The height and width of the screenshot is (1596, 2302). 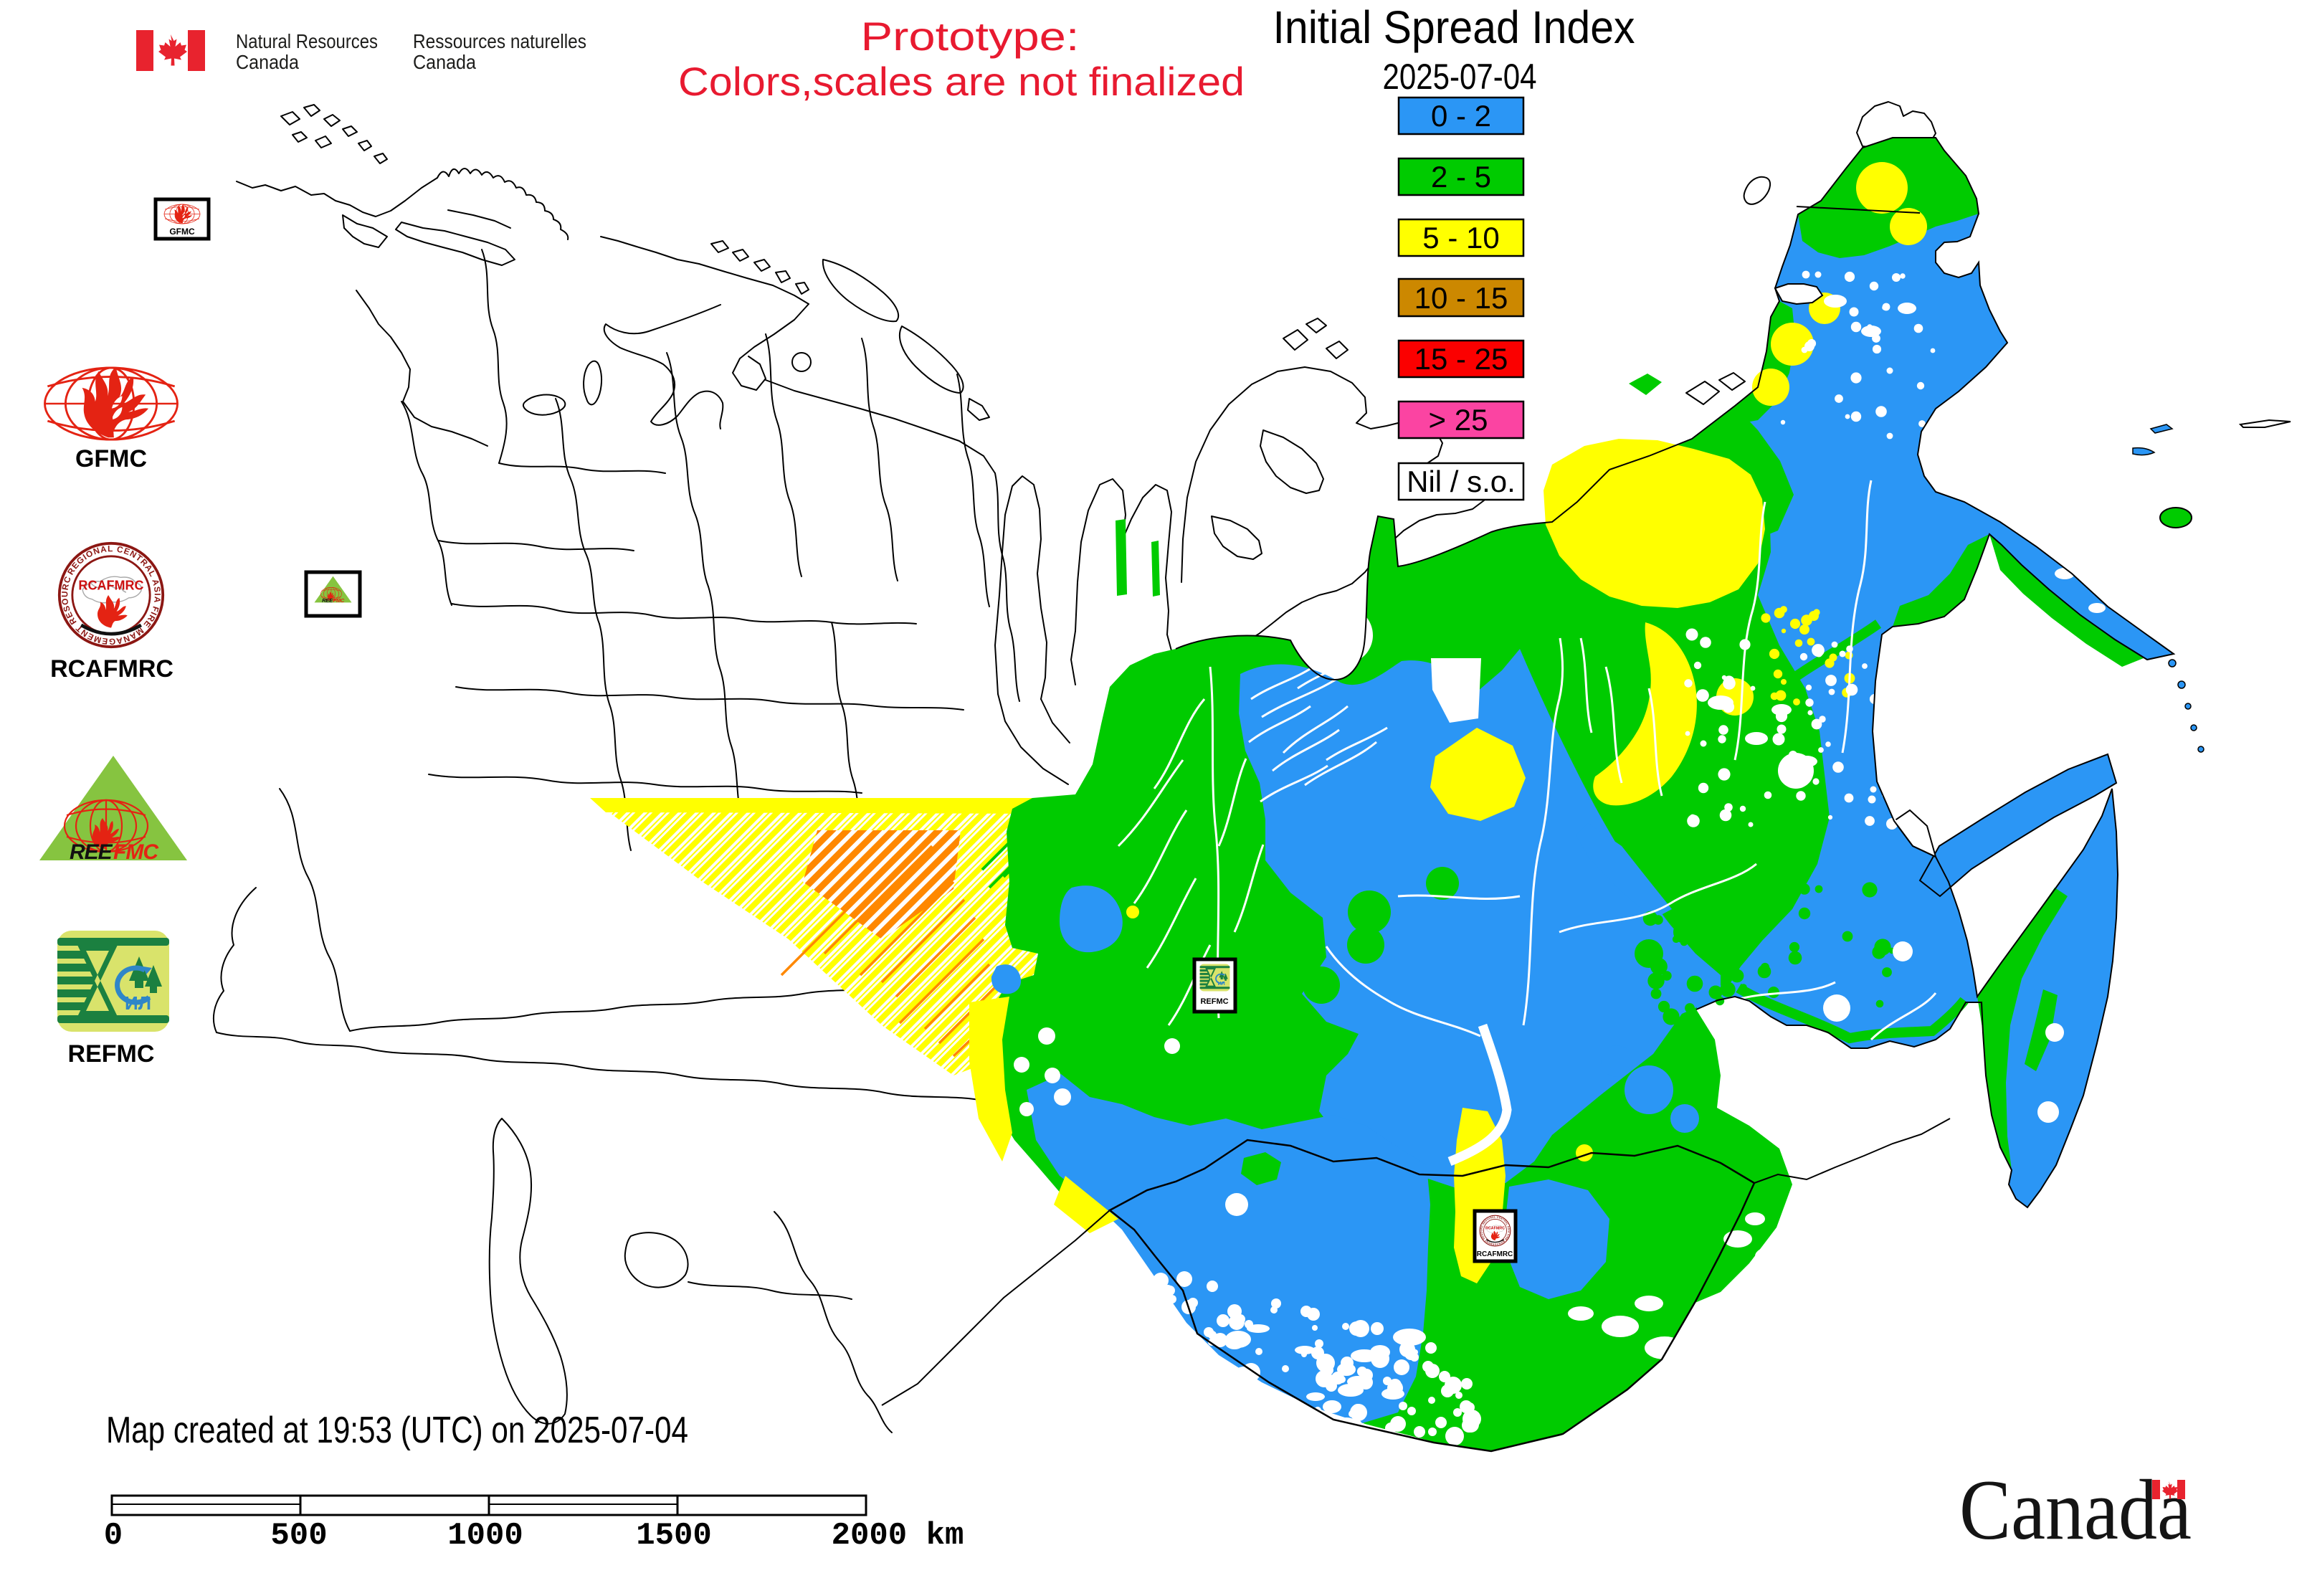 I want to click on svg-text: 2 - 5, so click(x=1461, y=177).